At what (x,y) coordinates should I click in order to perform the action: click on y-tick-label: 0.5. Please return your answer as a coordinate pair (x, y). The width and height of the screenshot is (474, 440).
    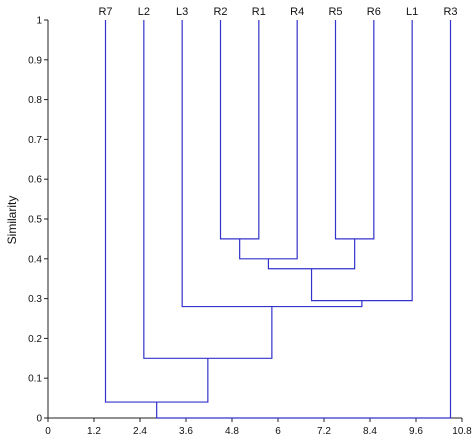
    Looking at the image, I should click on (35, 220).